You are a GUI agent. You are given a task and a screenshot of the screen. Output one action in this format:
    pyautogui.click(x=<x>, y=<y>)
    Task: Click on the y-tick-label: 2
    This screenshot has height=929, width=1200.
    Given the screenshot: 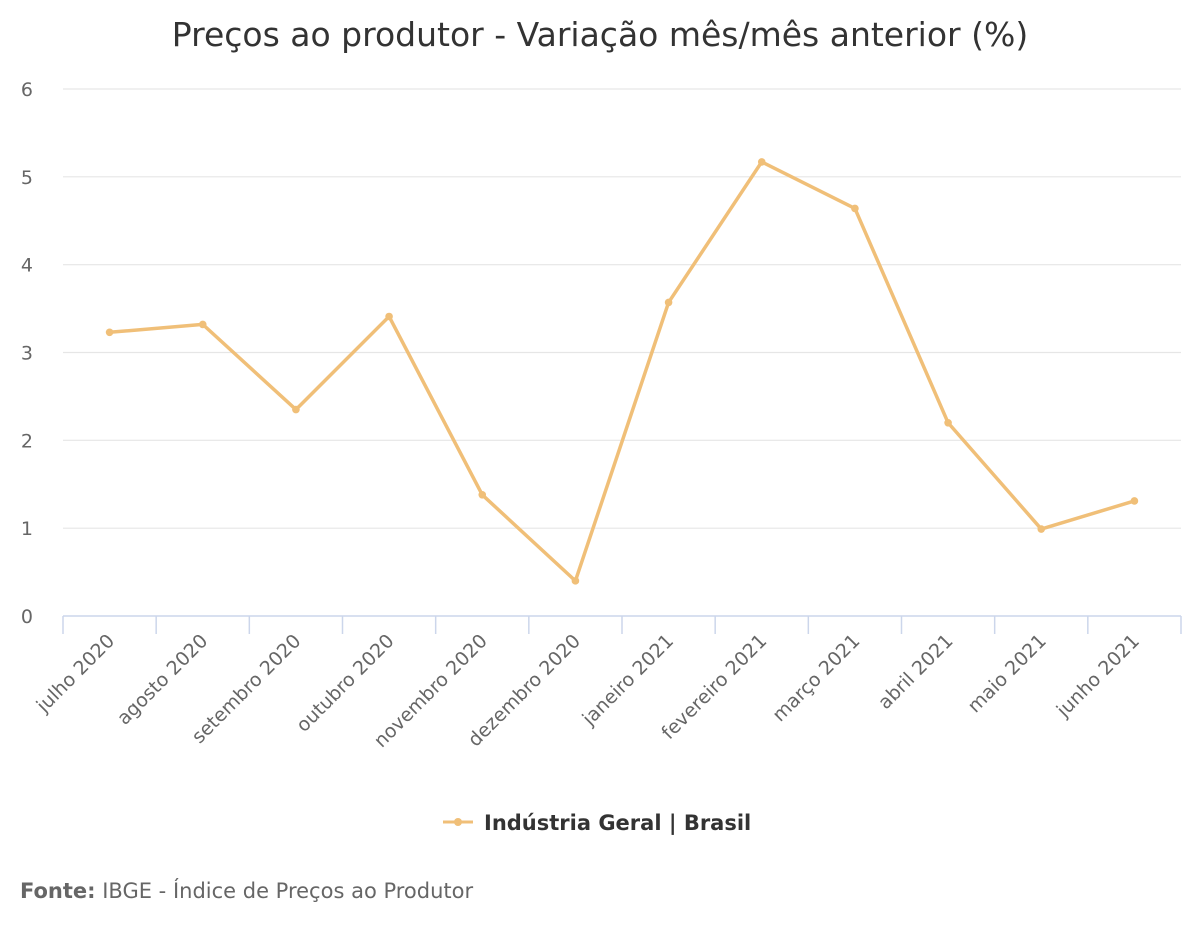 What is the action you would take?
    pyautogui.click(x=27, y=441)
    